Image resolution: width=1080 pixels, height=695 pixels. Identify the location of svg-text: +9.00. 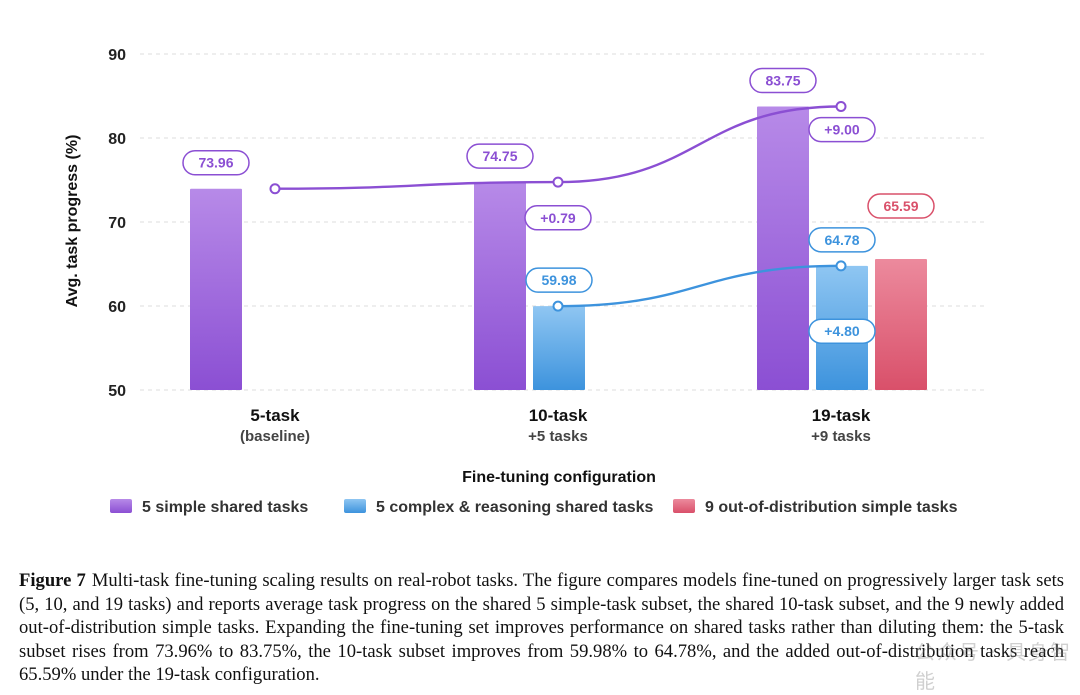
(842, 130).